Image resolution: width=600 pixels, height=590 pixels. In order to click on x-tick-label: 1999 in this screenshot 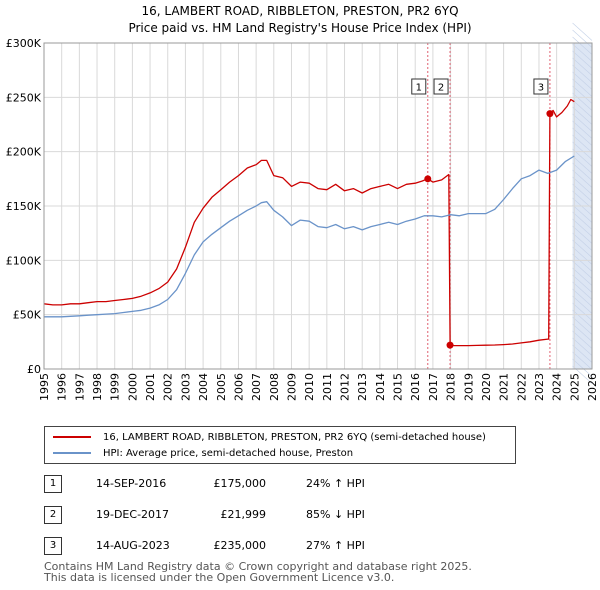, I will do `click(115, 387)`.